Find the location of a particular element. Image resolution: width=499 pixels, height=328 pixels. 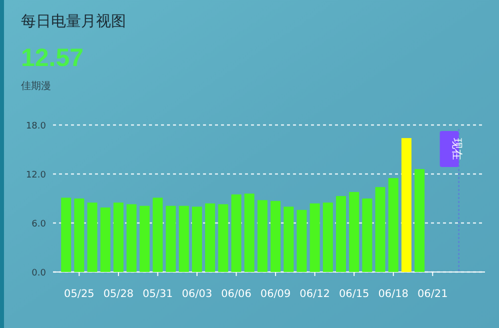

ref-line-label: 现在 is located at coordinates (457, 149).